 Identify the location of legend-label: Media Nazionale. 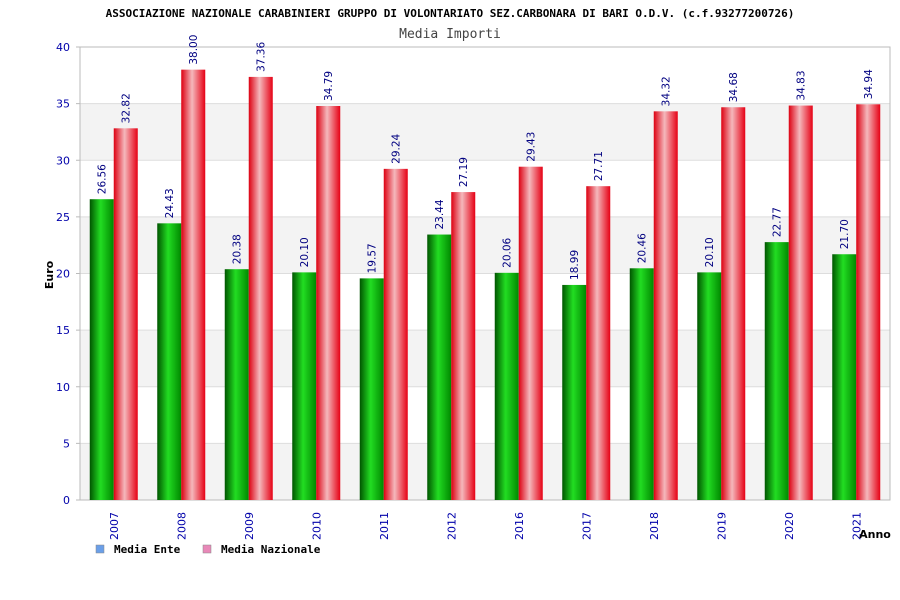
(271, 549).